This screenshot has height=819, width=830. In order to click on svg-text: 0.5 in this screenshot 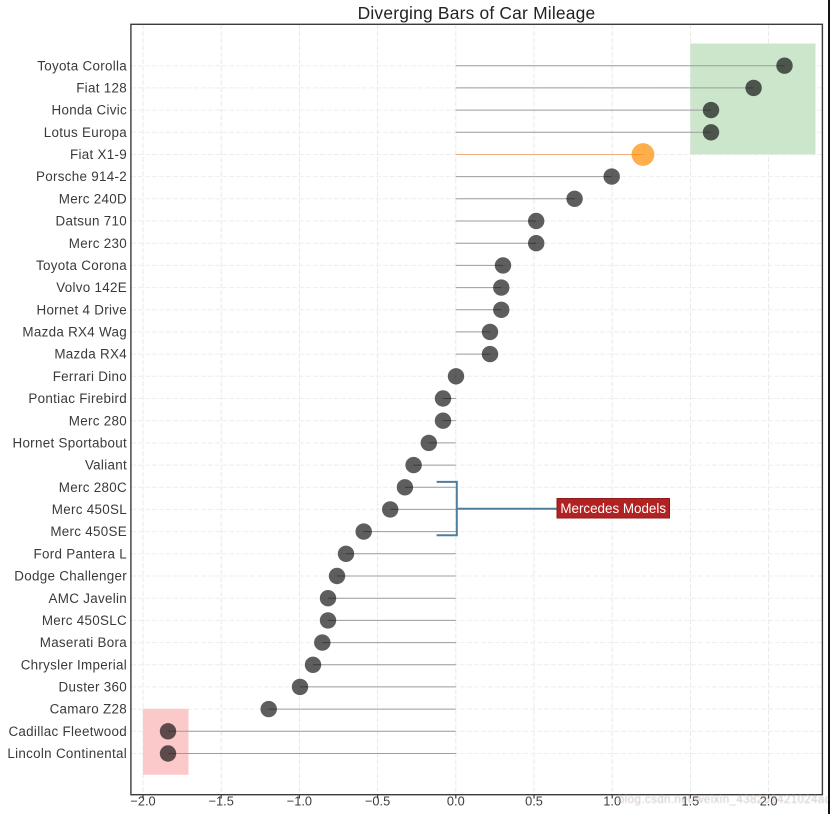, I will do `click(534, 801)`.